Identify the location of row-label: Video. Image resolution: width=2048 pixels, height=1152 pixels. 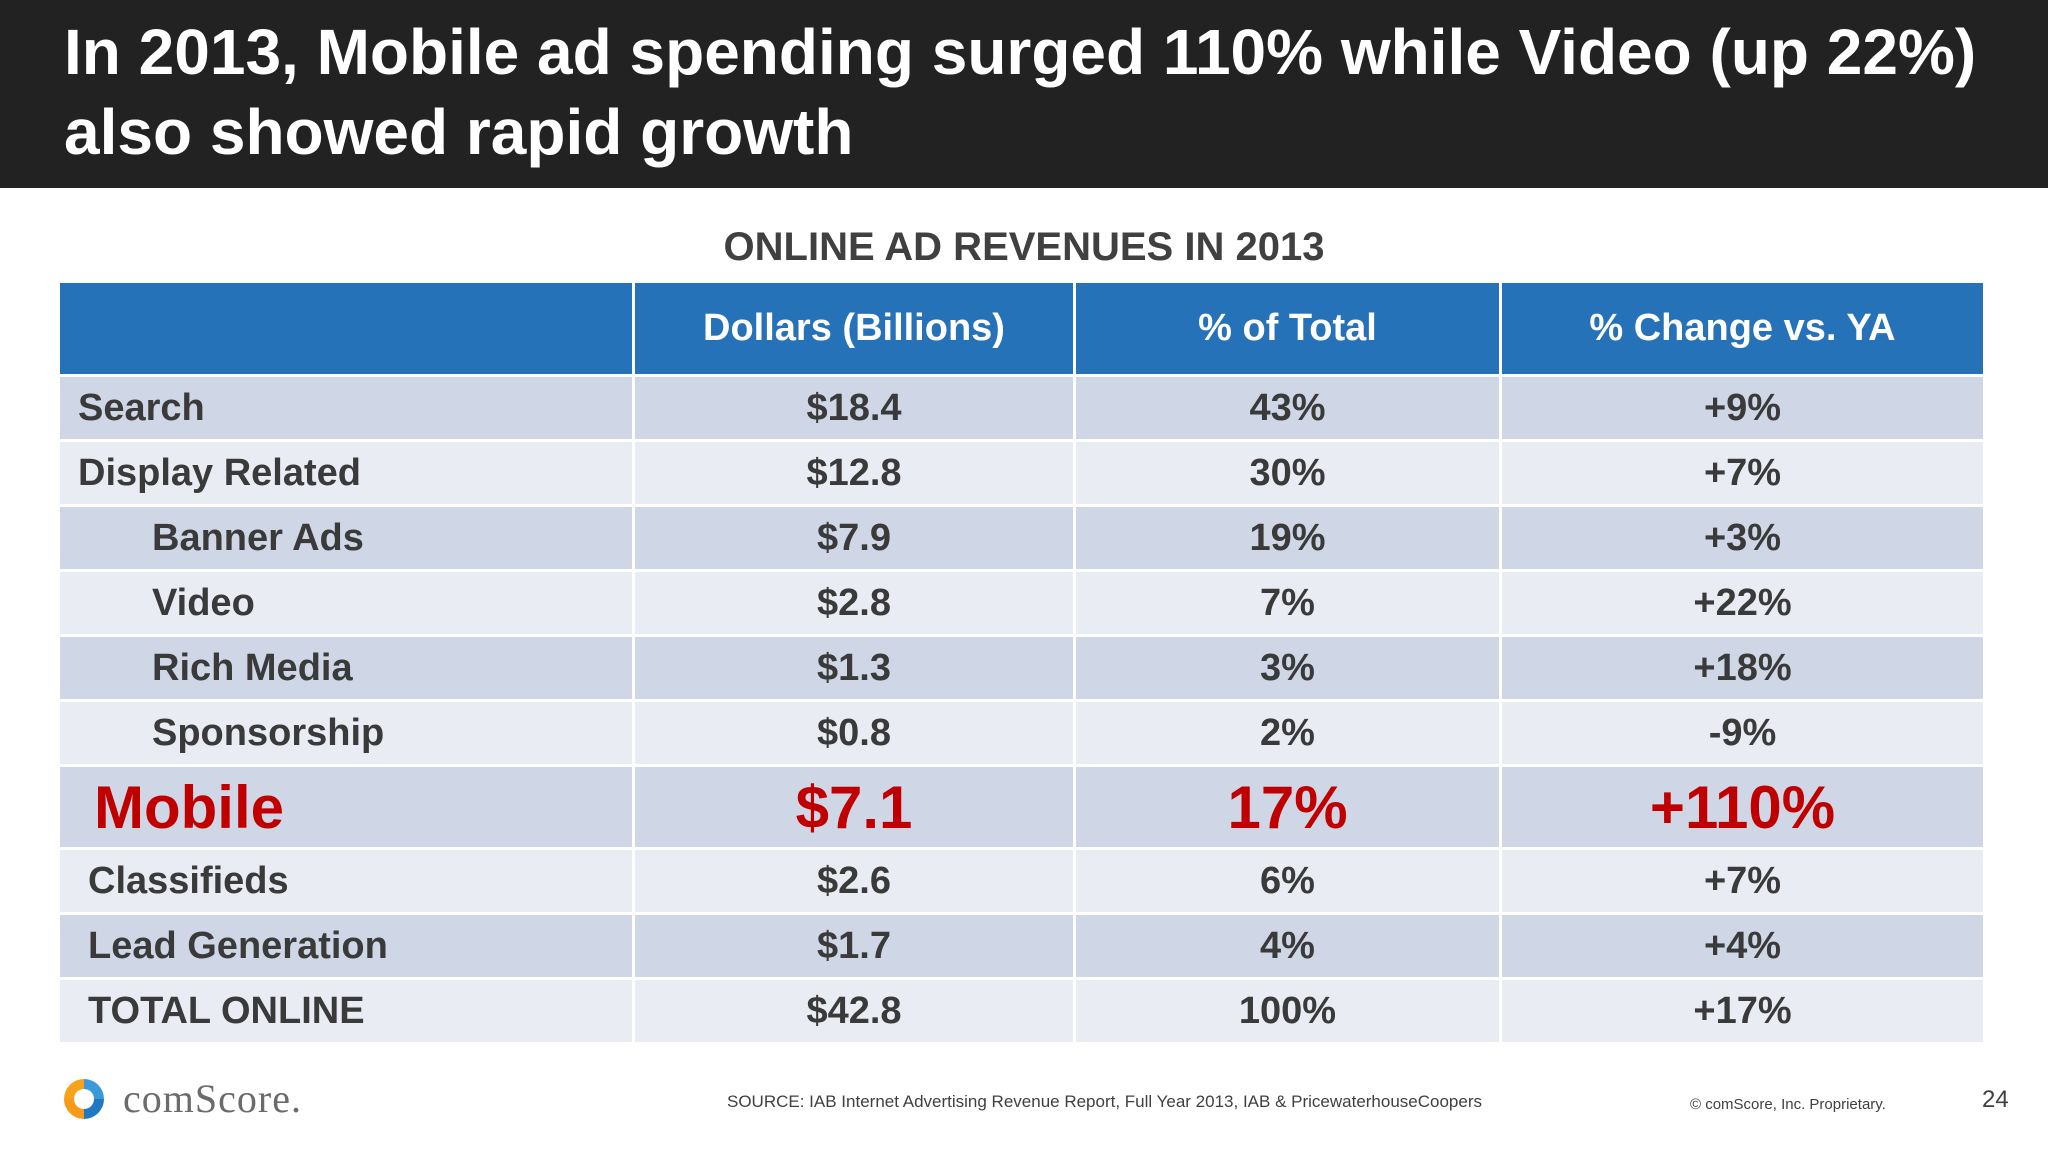
(346, 603).